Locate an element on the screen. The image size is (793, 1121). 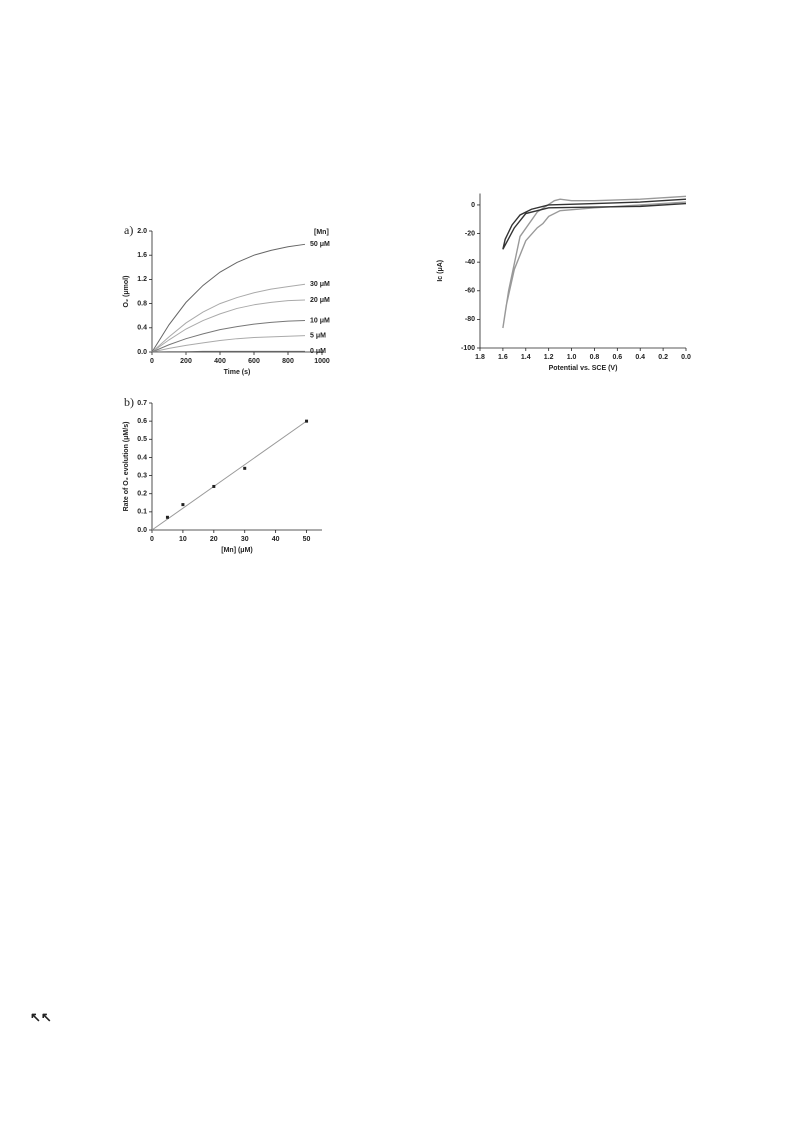
series-label: 30 μM is located at coordinates (320, 284).